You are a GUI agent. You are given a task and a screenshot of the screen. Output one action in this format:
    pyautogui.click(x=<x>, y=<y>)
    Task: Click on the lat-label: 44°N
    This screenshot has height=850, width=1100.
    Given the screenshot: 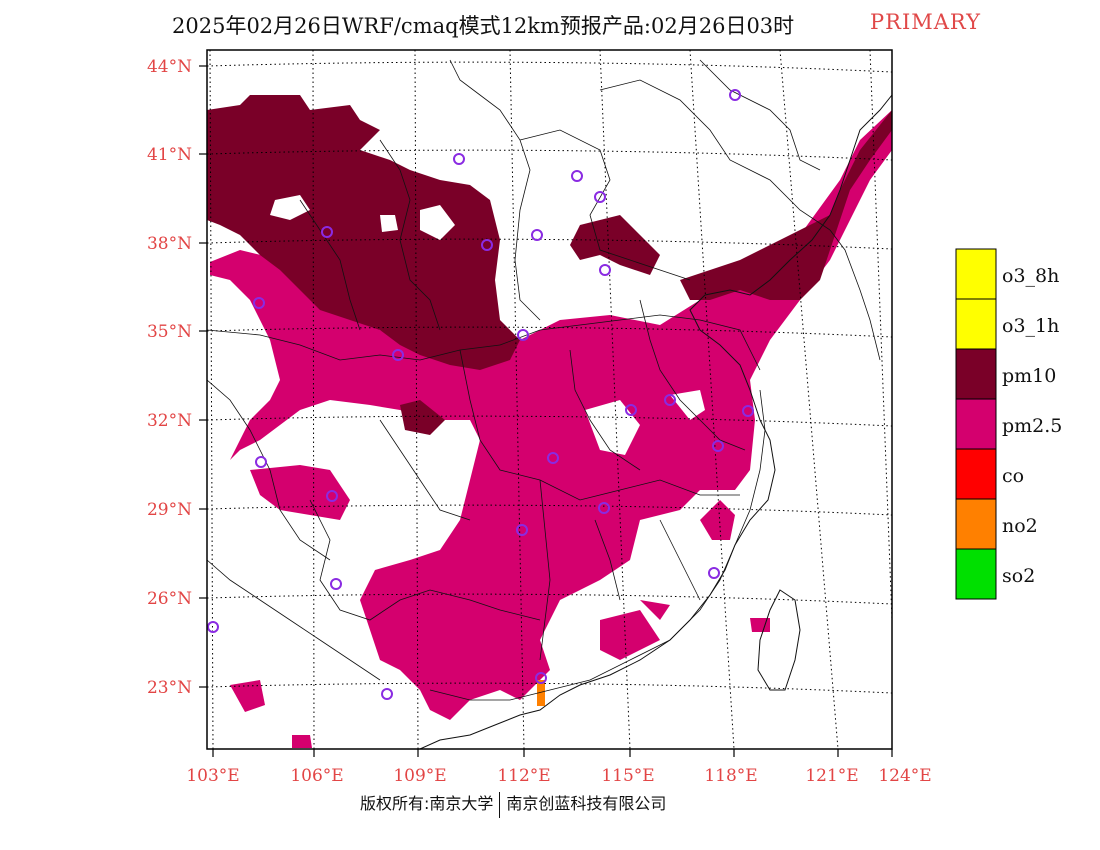 What is the action you would take?
    pyautogui.click(x=169, y=67)
    